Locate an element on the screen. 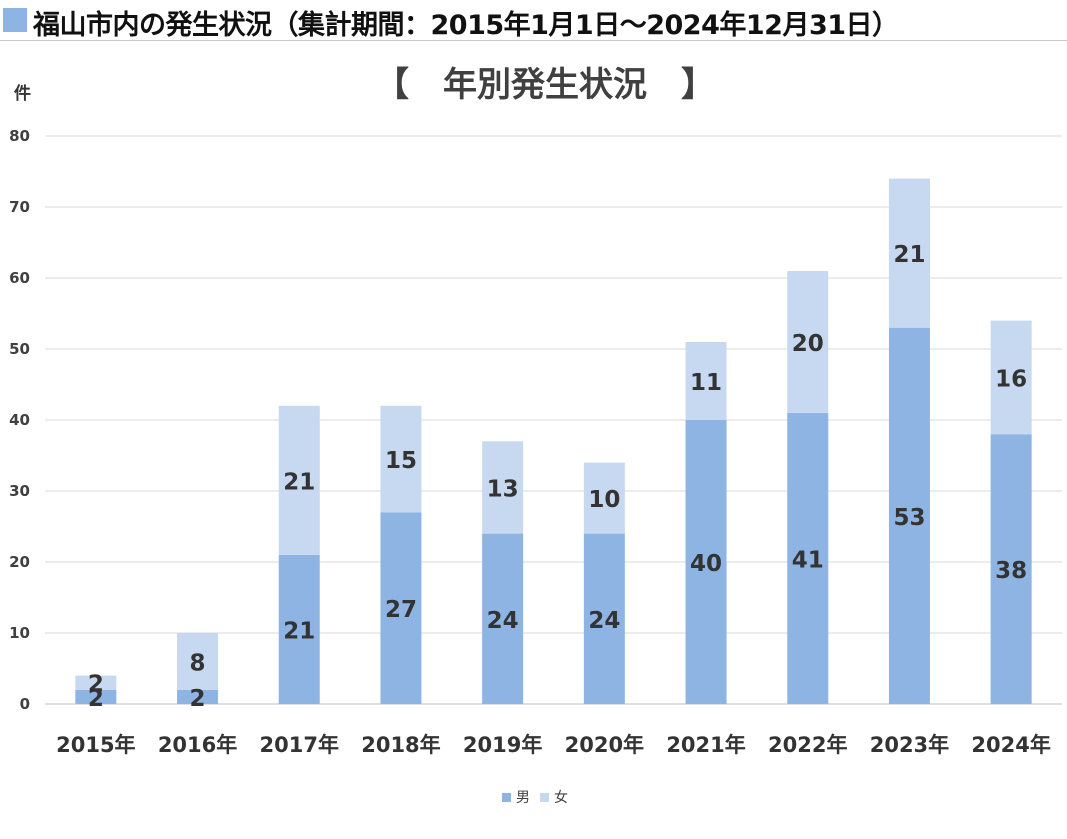 The image size is (1067, 839). legend-item-female: 女 is located at coordinates (554, 797).